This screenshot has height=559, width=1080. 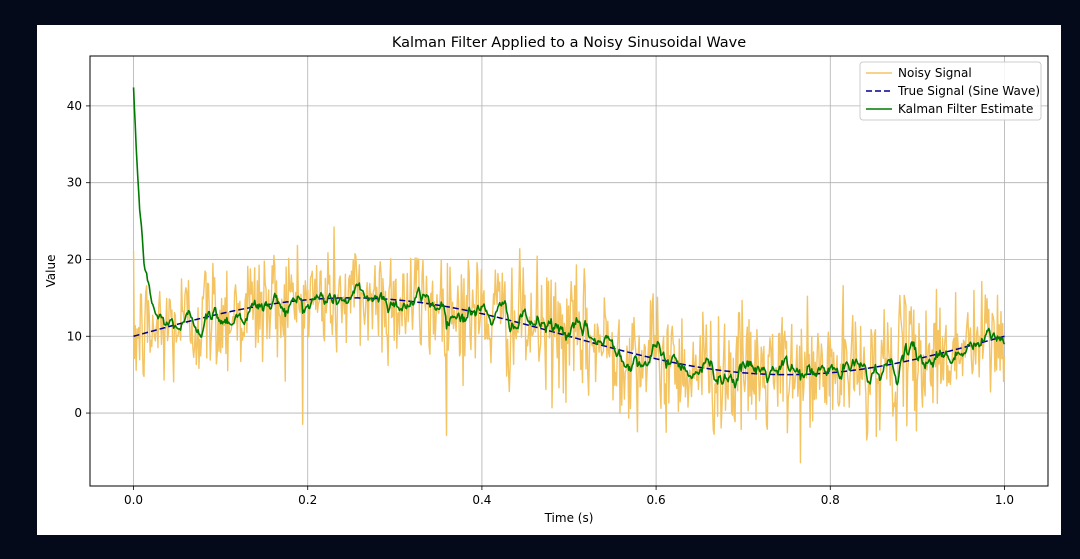 I want to click on x-tick-label: 0.2, so click(x=307, y=500).